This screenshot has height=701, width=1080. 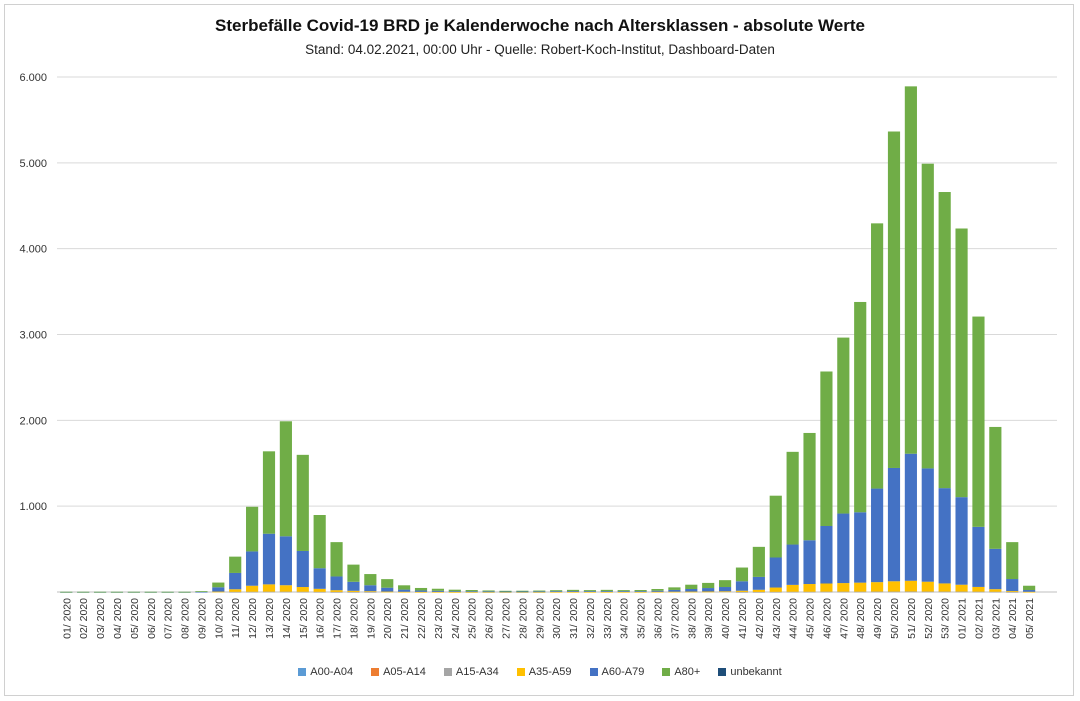 I want to click on x-tick-label: 45/ 2020, so click(x=811, y=618).